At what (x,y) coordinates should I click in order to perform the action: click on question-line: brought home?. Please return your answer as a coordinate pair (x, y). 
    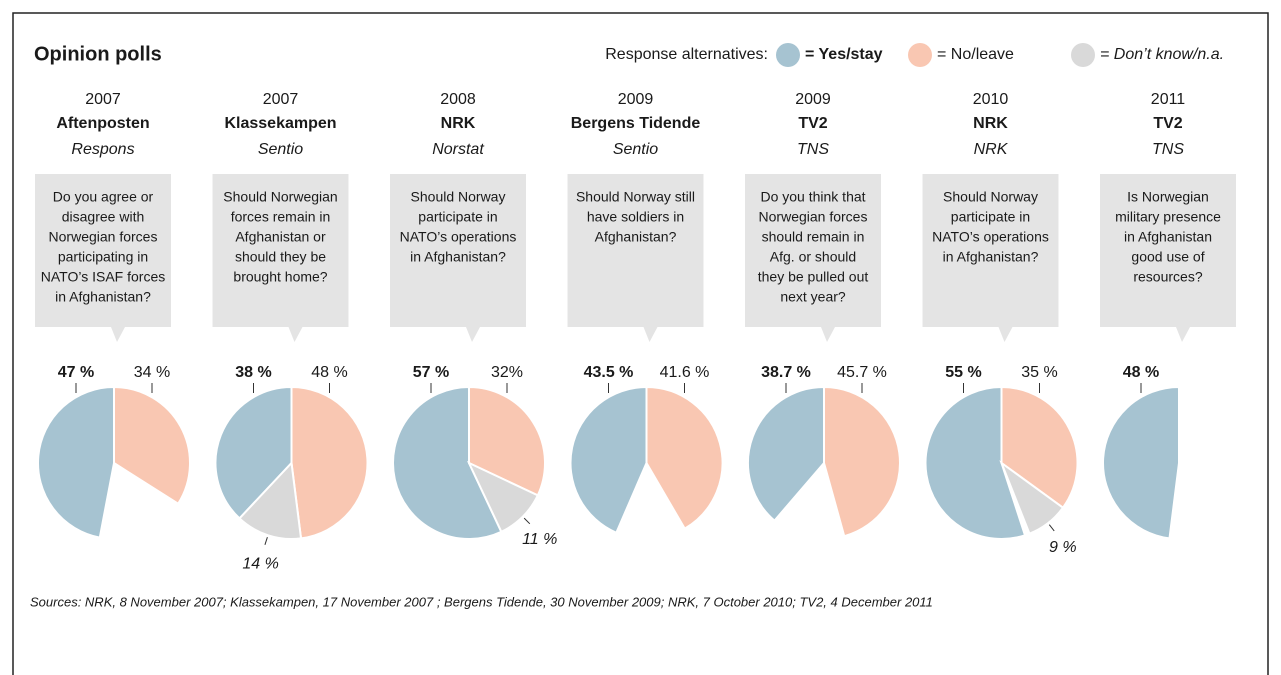
    Looking at the image, I should click on (280, 277).